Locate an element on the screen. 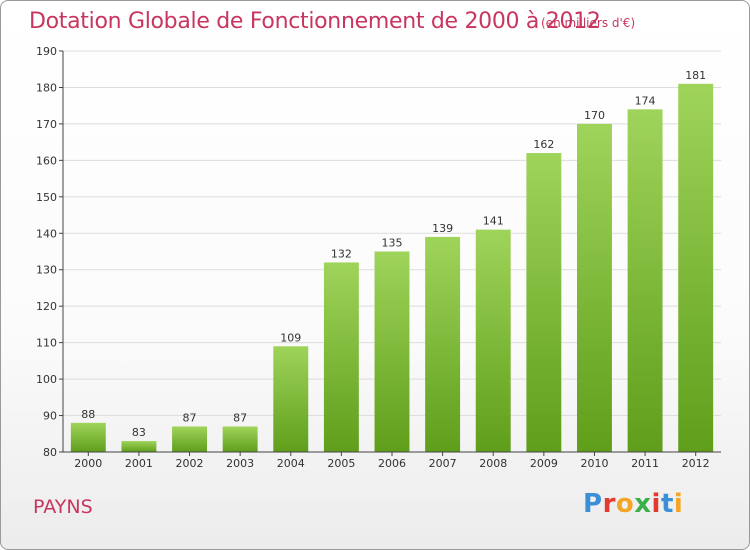  x-tick-label: 2012 is located at coordinates (696, 463).